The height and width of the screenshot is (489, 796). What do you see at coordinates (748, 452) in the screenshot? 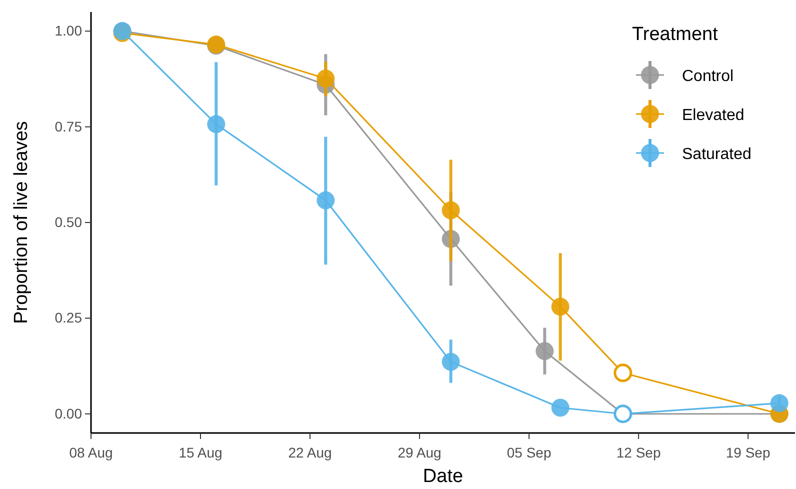
I see `x-tick-label: 19 Sep` at bounding box center [748, 452].